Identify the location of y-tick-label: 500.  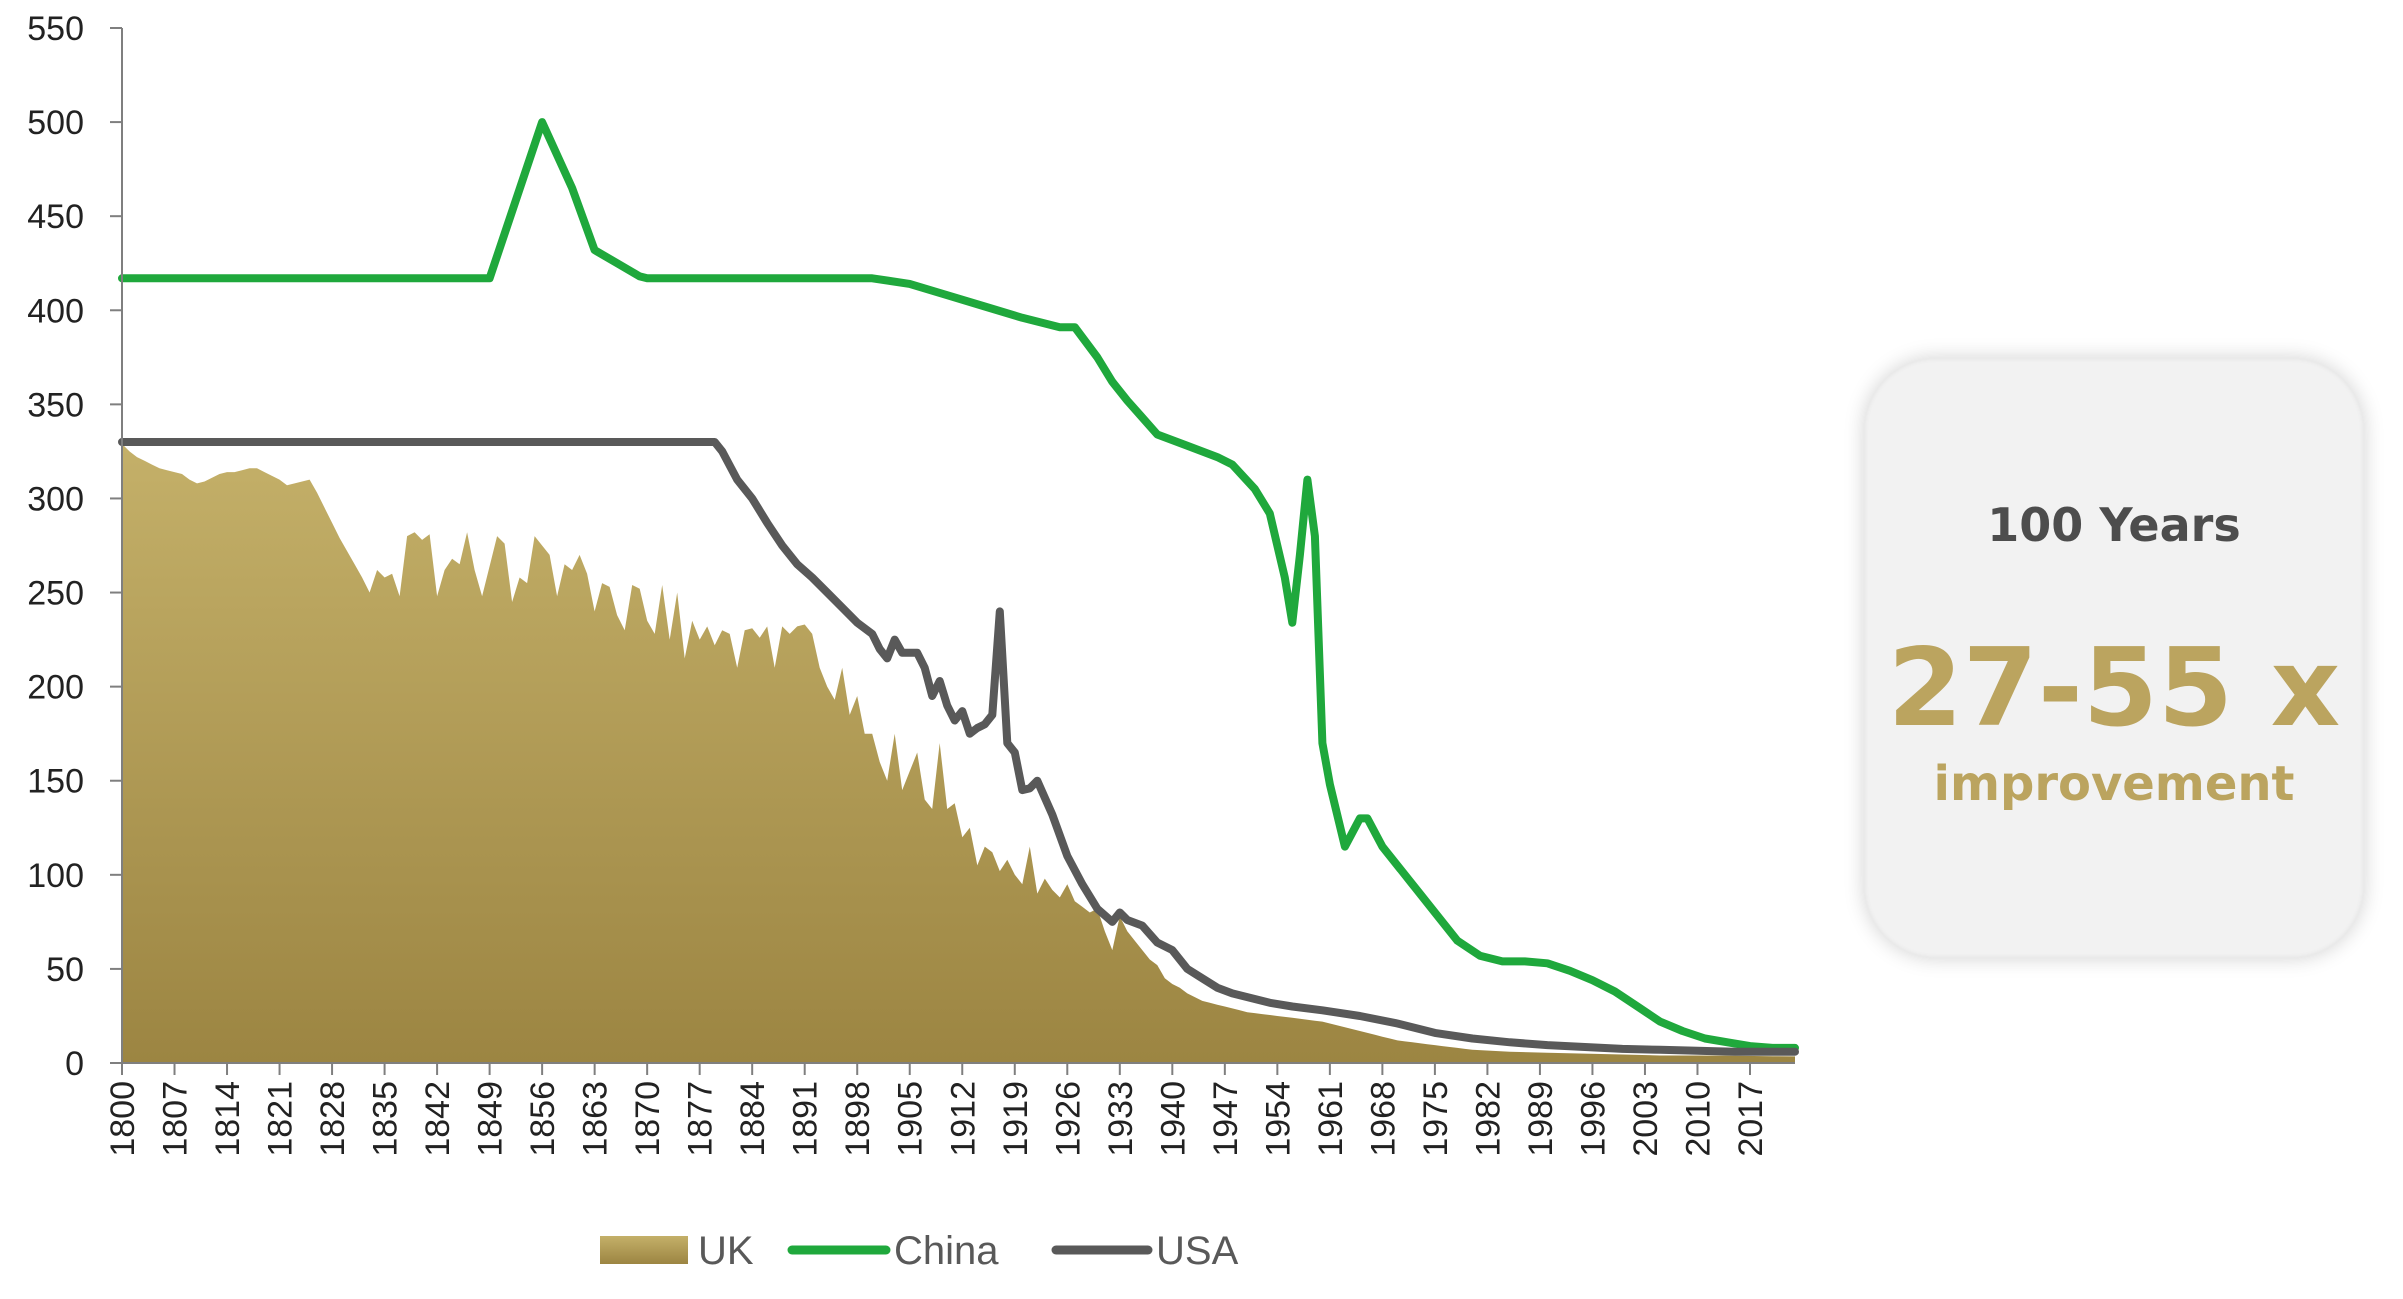
(55, 123).